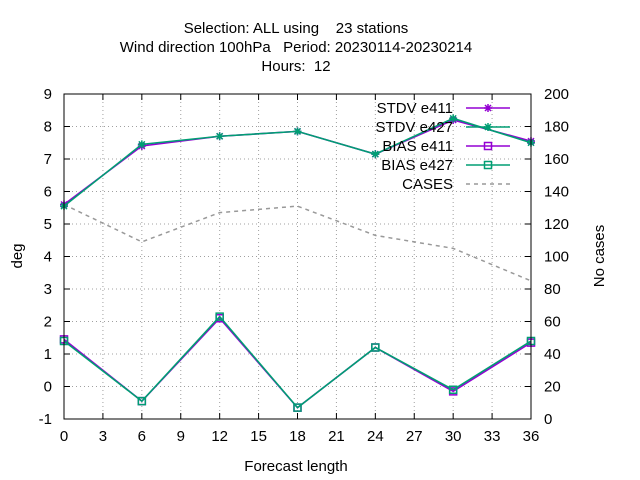 The width and height of the screenshot is (640, 480). I want to click on legend-label: BIAS e411, so click(417, 146).